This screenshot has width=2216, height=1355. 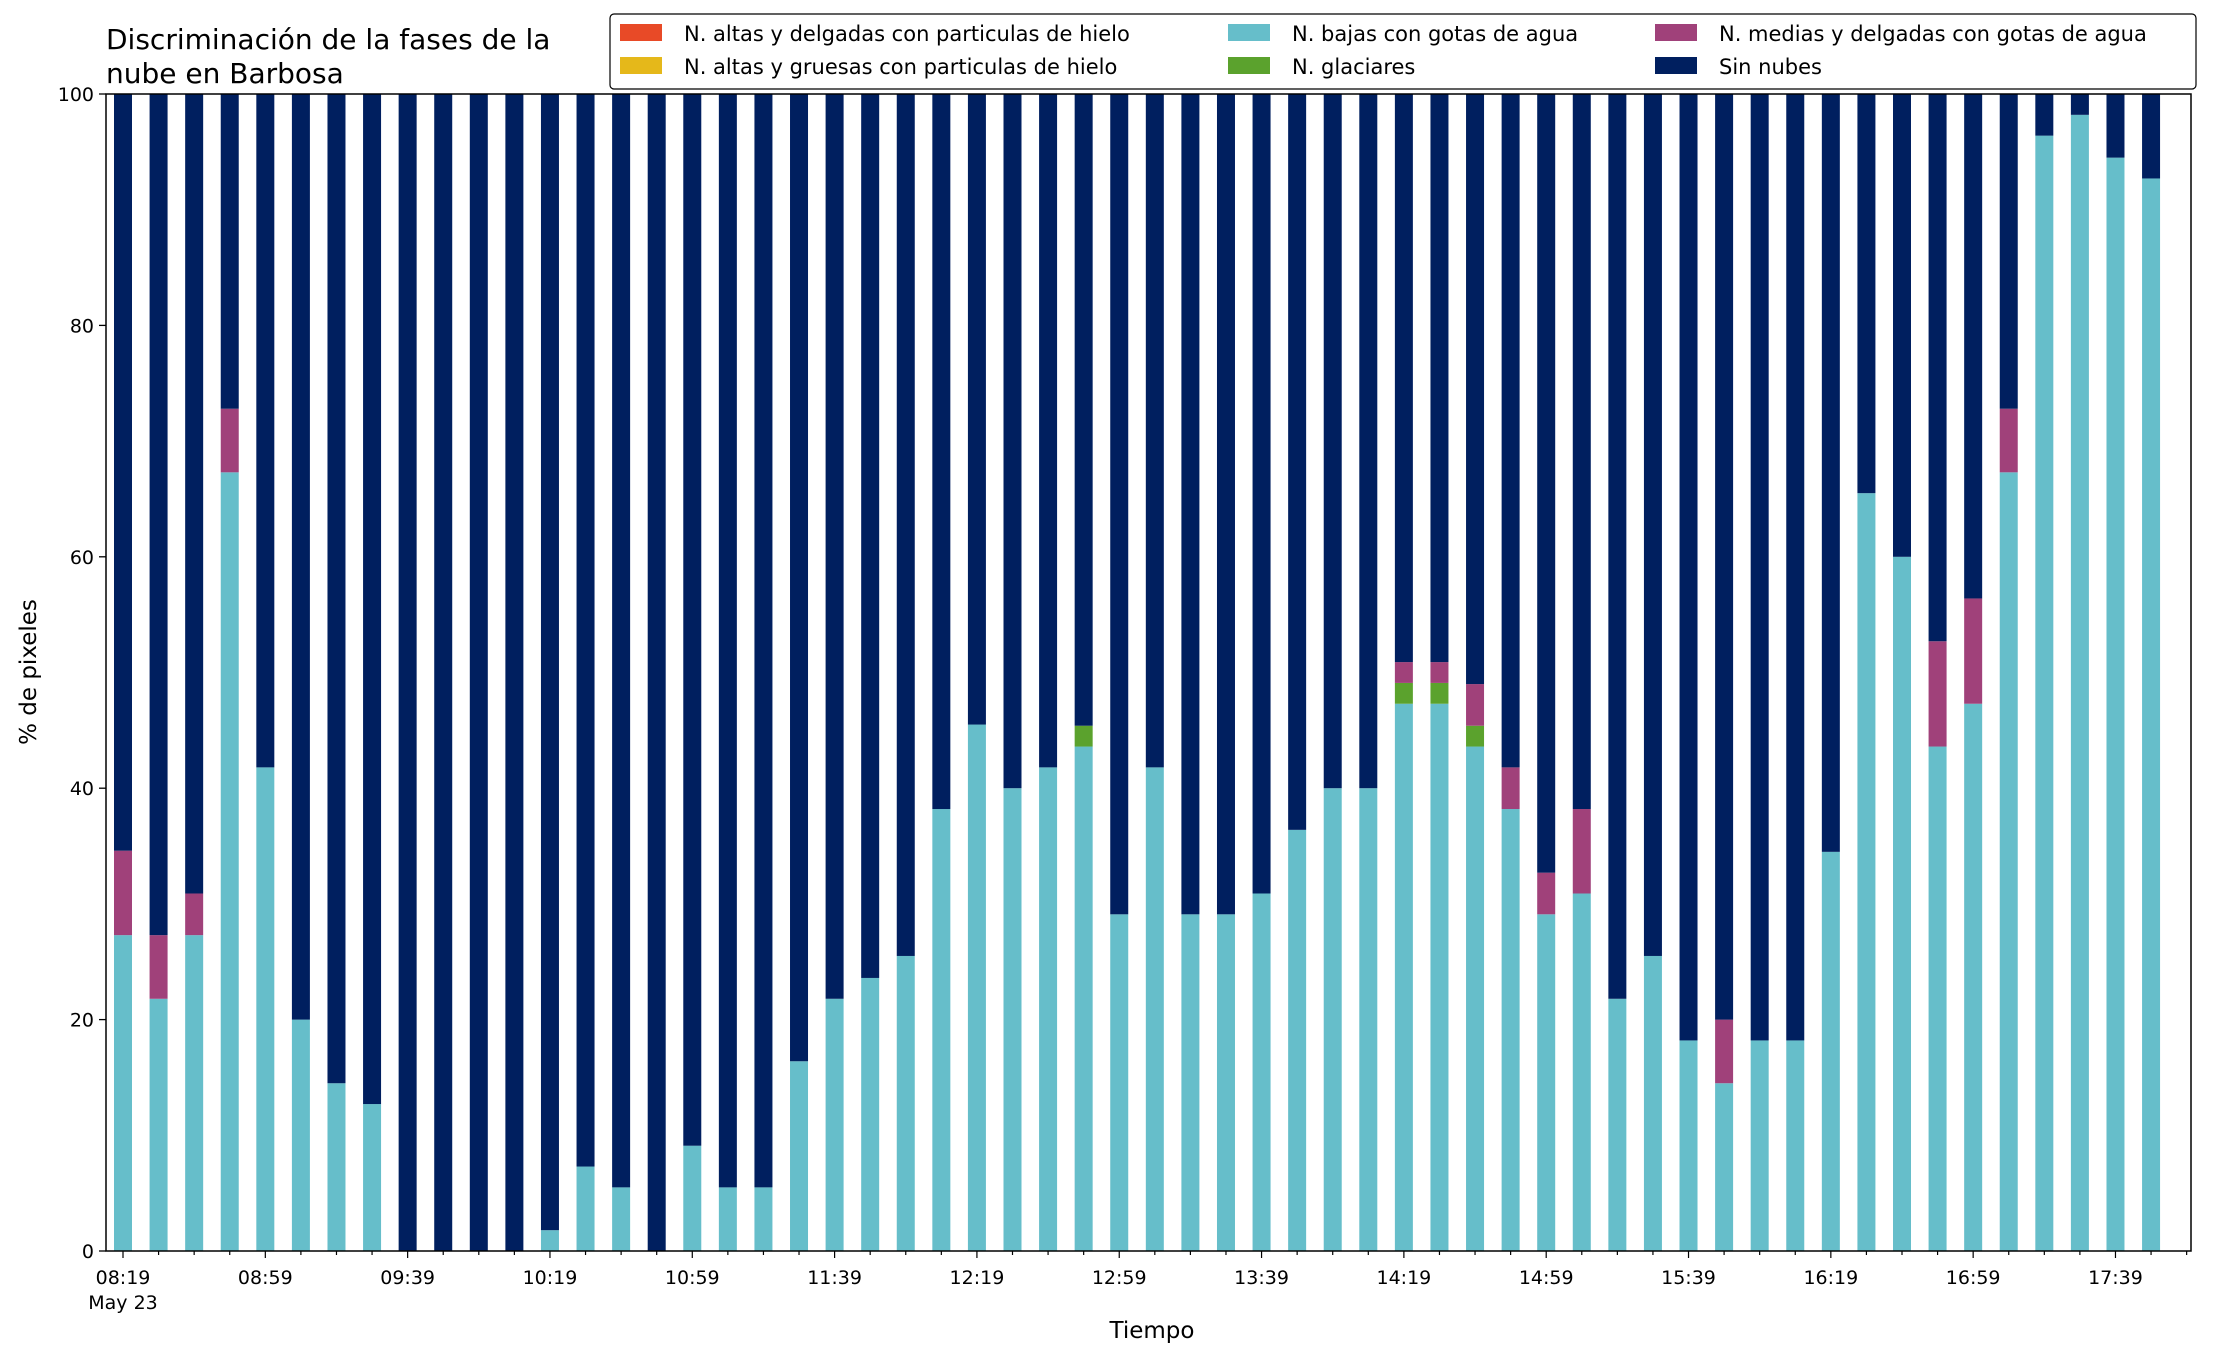 I want to click on x-tick-label-4: 10:59, so click(x=692, y=1278).